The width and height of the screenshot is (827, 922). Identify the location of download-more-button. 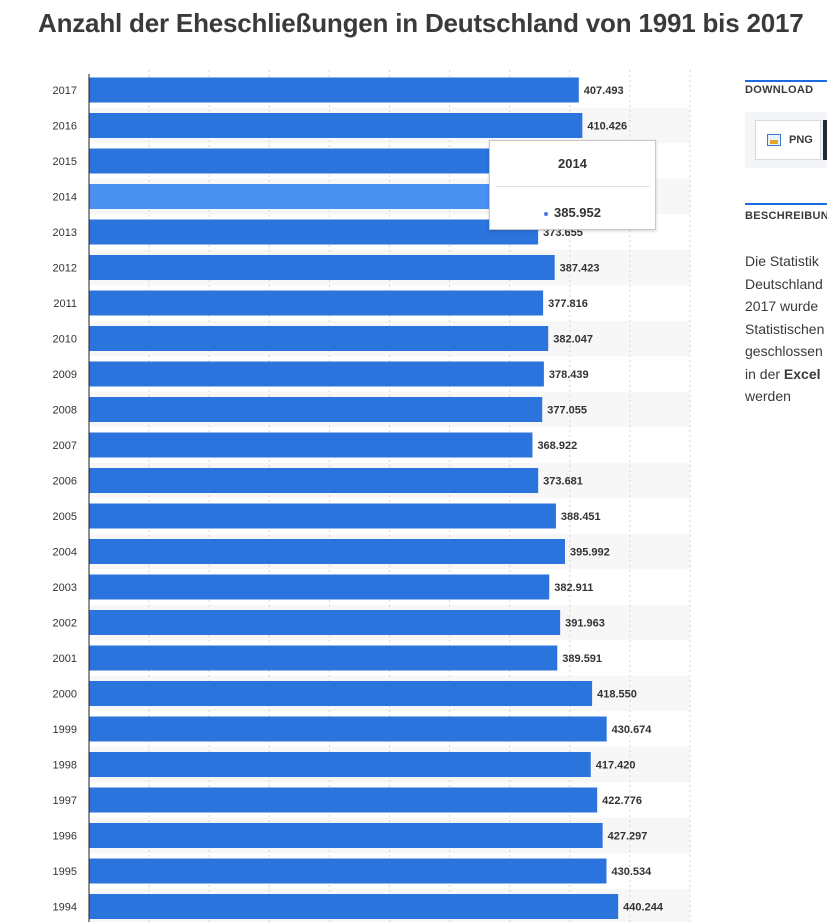
(825, 140).